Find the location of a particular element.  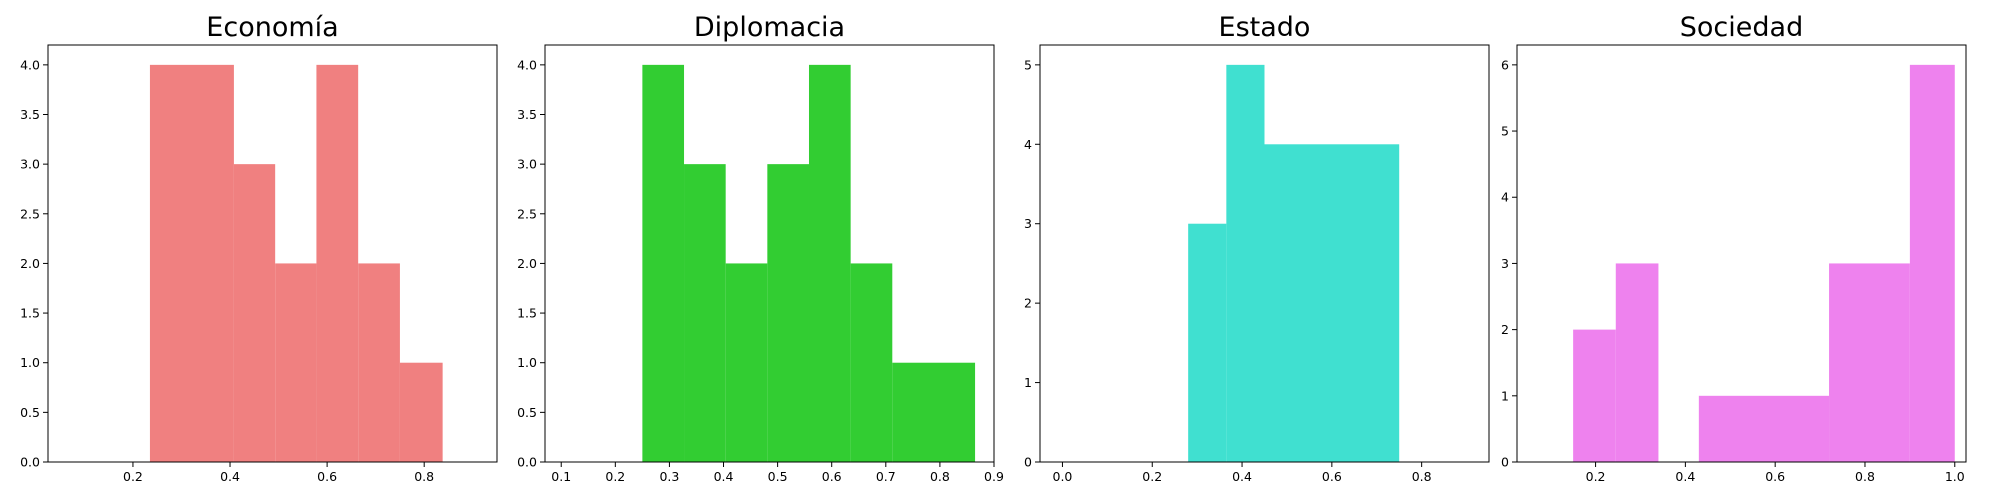

y-tick-label-estado-0: 0 is located at coordinates (1028, 462).